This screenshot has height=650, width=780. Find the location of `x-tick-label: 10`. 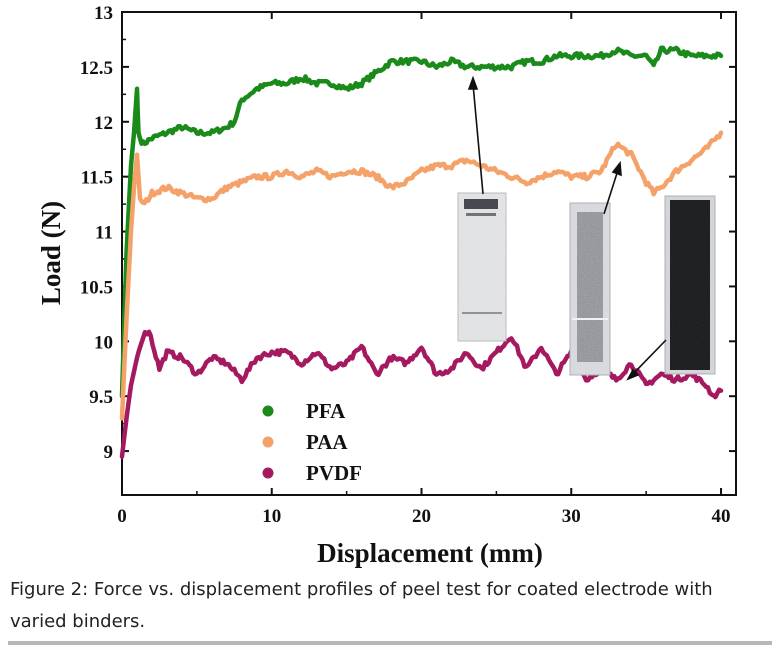

x-tick-label: 10 is located at coordinates (271, 516).